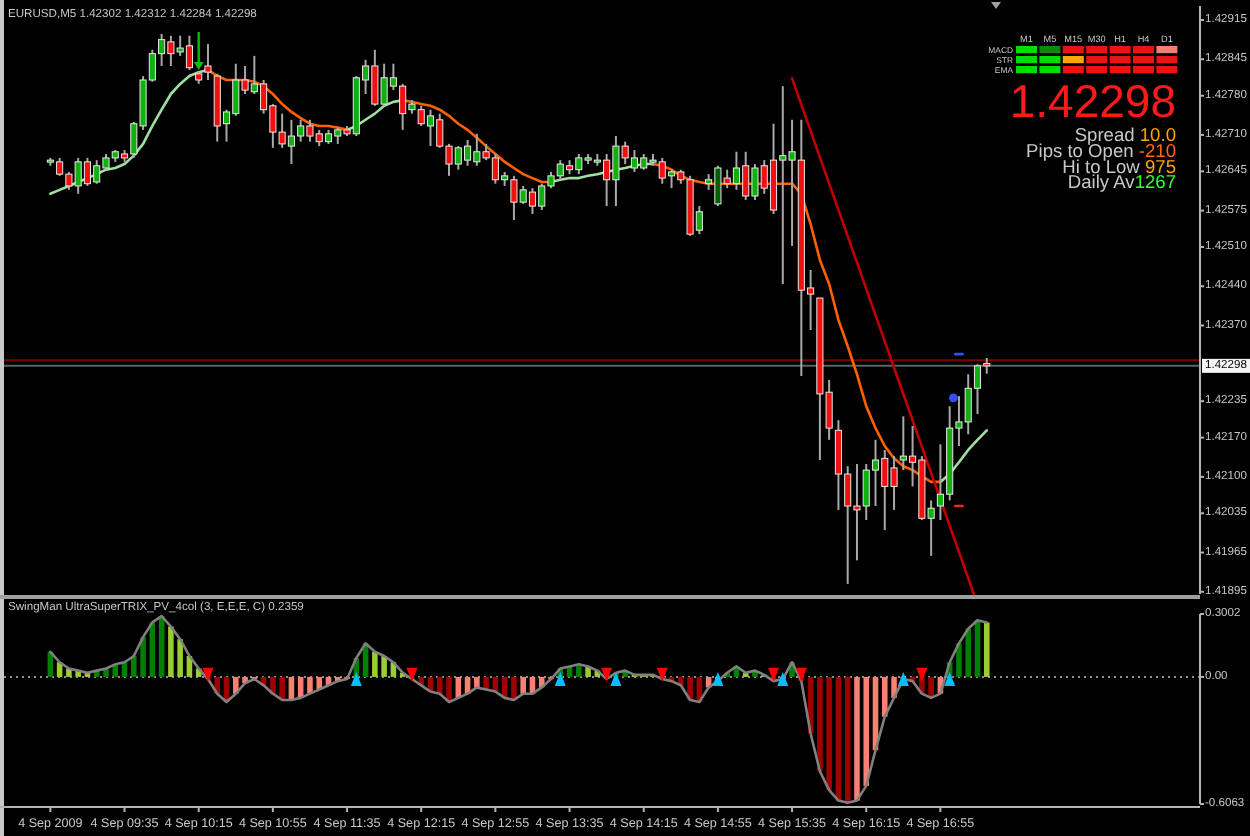 The width and height of the screenshot is (1250, 836). Describe the element at coordinates (1092, 100) in the screenshot. I see `annotation: 1.42298` at that location.